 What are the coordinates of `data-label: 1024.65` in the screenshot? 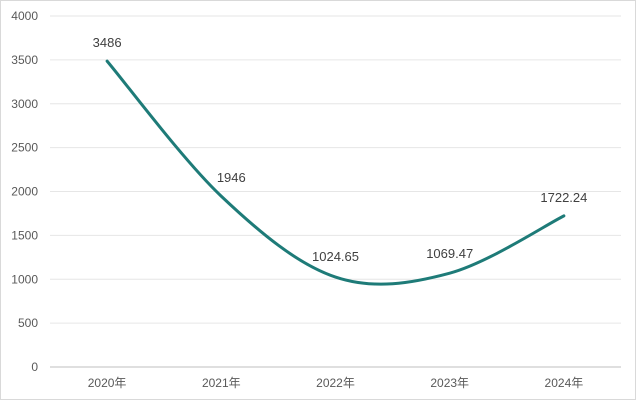 It's located at (335, 256).